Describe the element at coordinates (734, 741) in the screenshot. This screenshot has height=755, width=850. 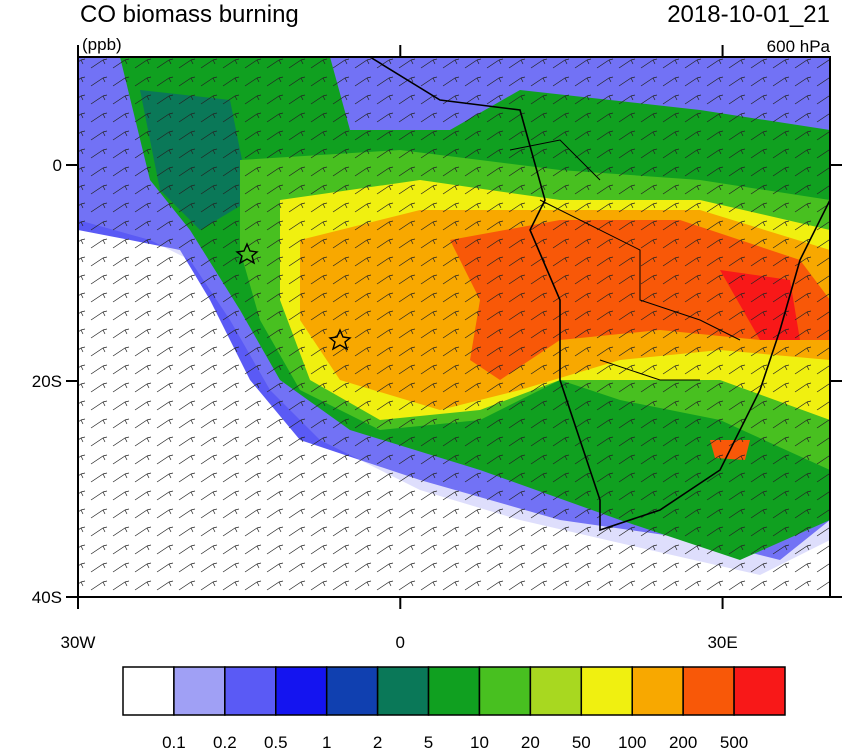
I see `colorbar-label: 500` at that location.